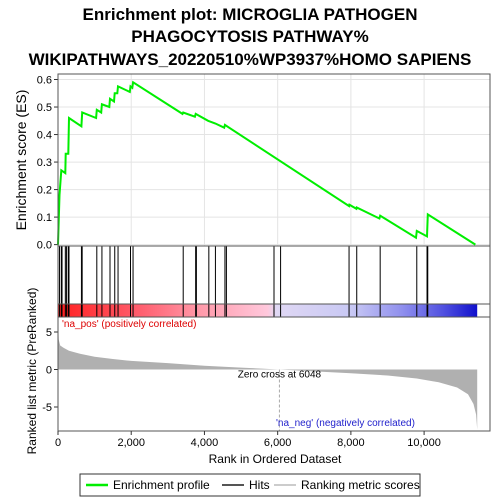  I want to click on chart-title-line-1: Enrichment plot: MICROGLIA PATHOGEN, so click(250, 14).